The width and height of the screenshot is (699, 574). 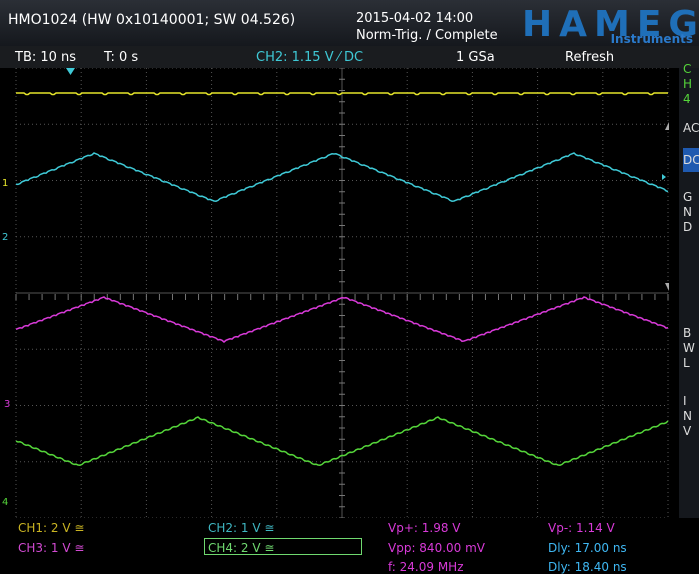 I want to click on delay-measurement-1: Dly: 17.00 ns, so click(x=587, y=548).